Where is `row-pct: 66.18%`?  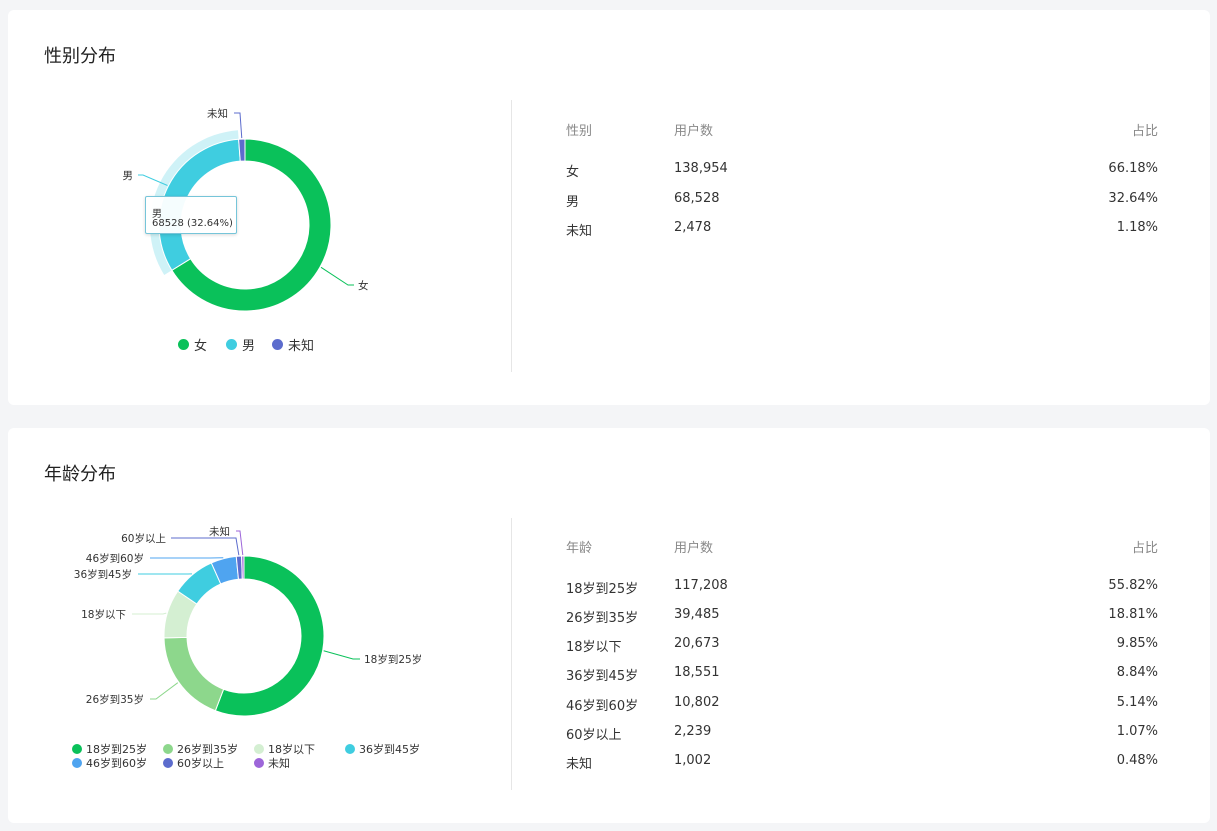 row-pct: 66.18% is located at coordinates (1133, 168).